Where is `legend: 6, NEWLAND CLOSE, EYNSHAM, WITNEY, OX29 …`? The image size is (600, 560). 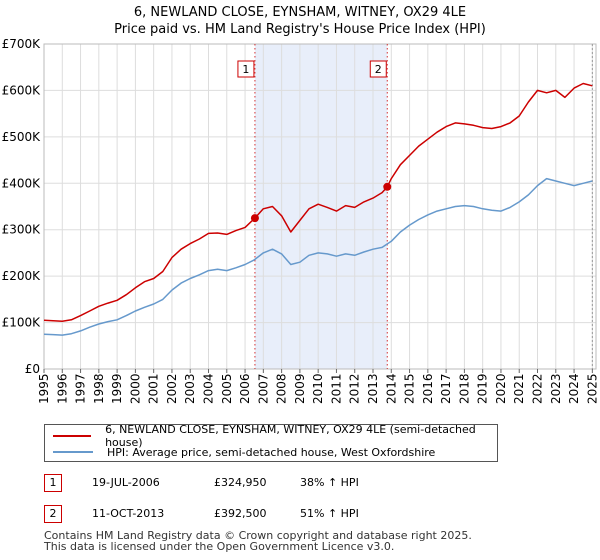 legend: 6, NEWLAND CLOSE, EYNSHAM, WITNEY, OX29 … is located at coordinates (271, 442).